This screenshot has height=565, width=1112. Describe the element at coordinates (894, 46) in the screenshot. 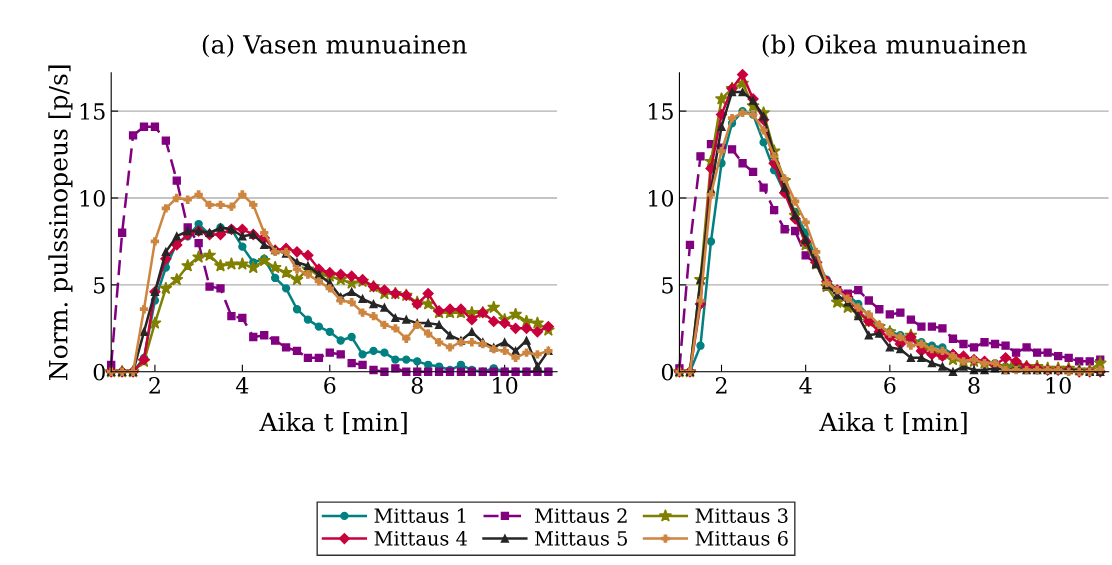

I see `chart-title: (b) Oikea munuainen` at that location.